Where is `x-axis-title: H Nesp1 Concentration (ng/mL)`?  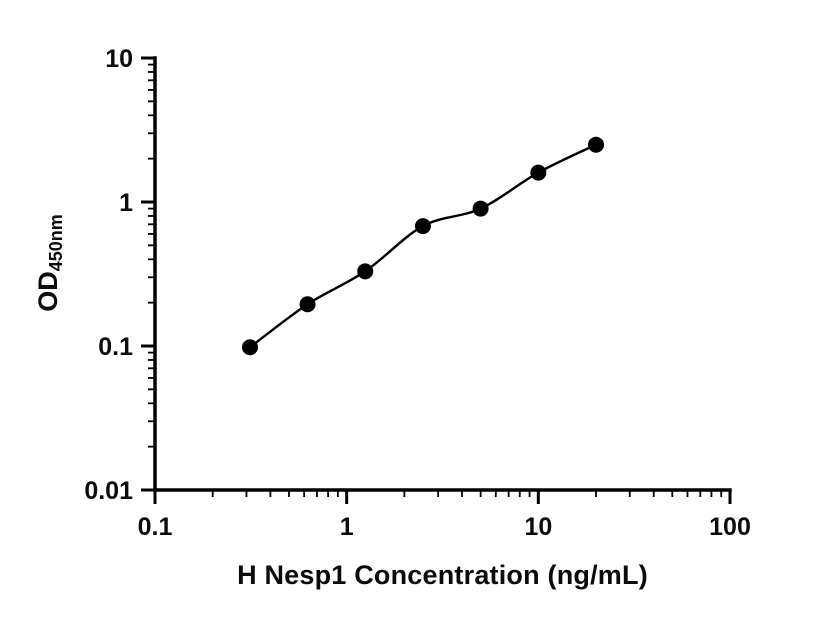
x-axis-title: H Nesp1 Concentration (ng/mL) is located at coordinates (442, 575).